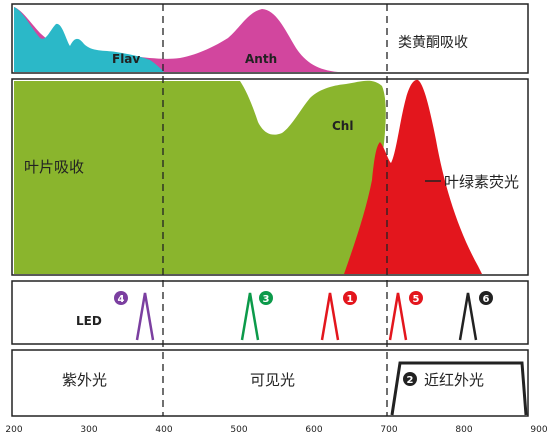  I want to click on led-panel-frame, so click(270, 312).